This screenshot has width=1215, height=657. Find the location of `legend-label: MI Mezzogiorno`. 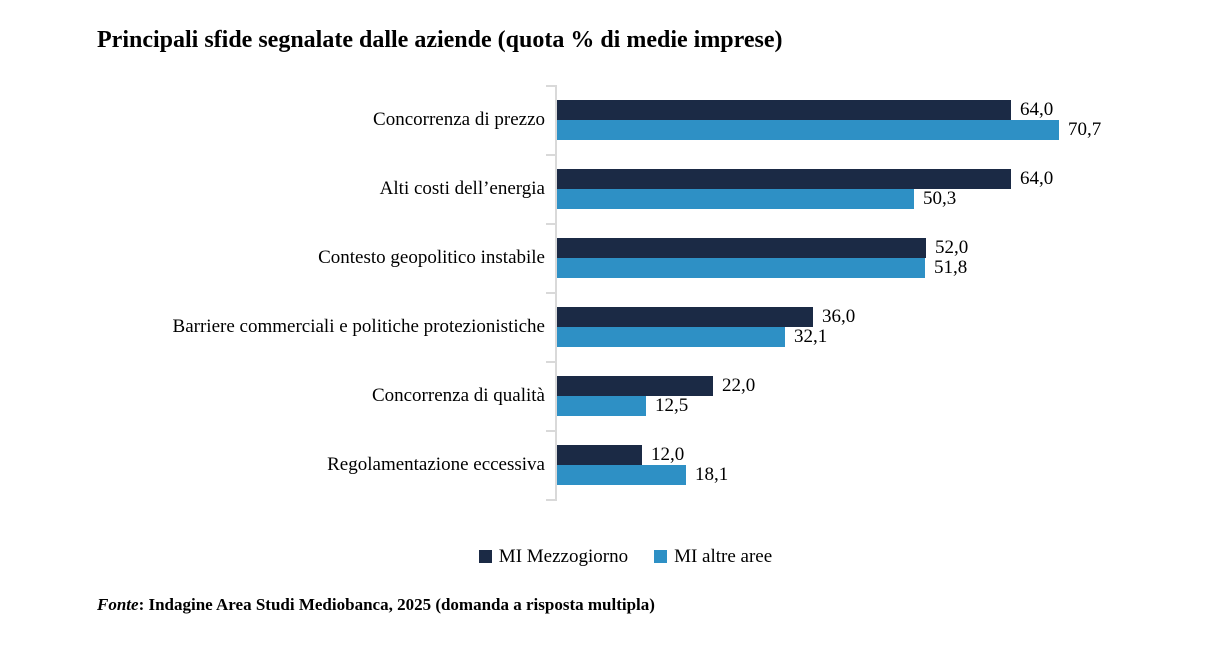

legend-label: MI Mezzogiorno is located at coordinates (563, 556).